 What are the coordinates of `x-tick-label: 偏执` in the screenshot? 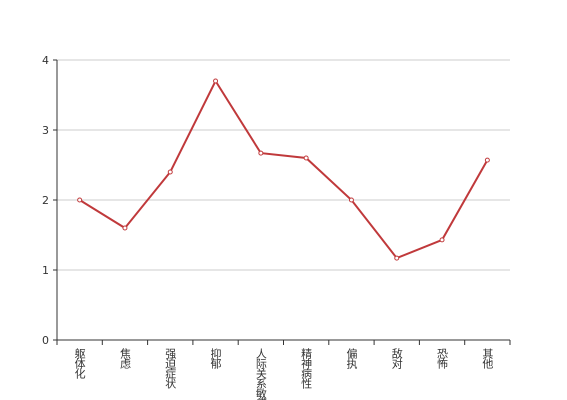 It's located at (351, 358).